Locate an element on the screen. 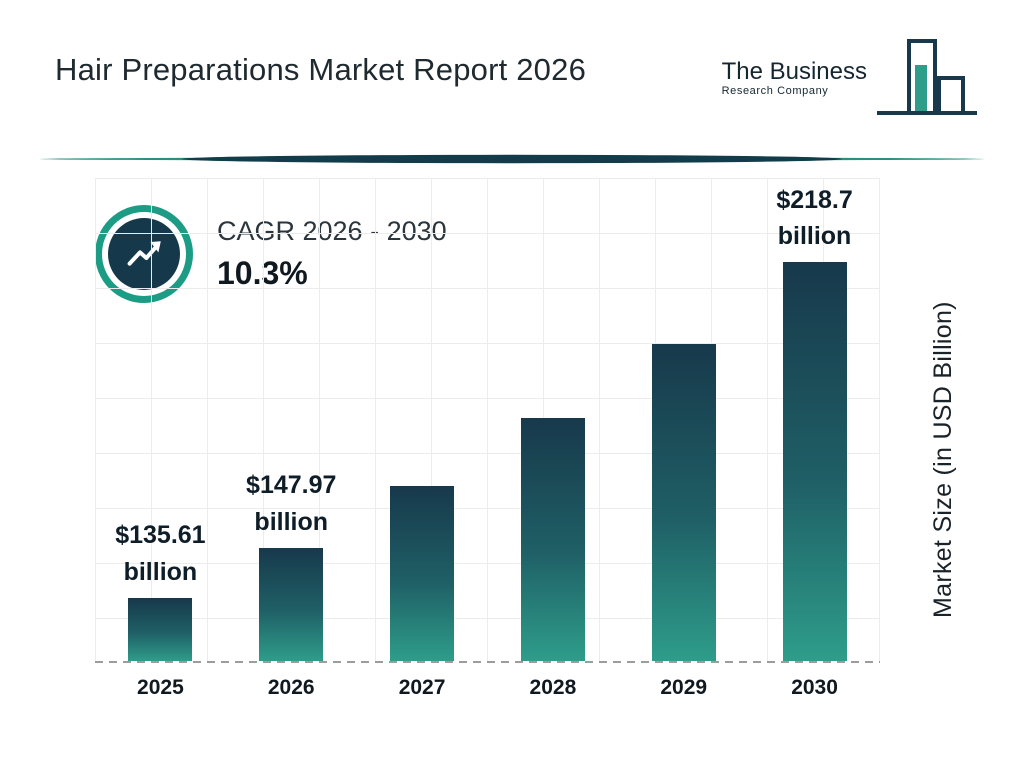 Image resolution: width=1024 pixels, height=768 pixels. divider-line is located at coordinates (512, 159).